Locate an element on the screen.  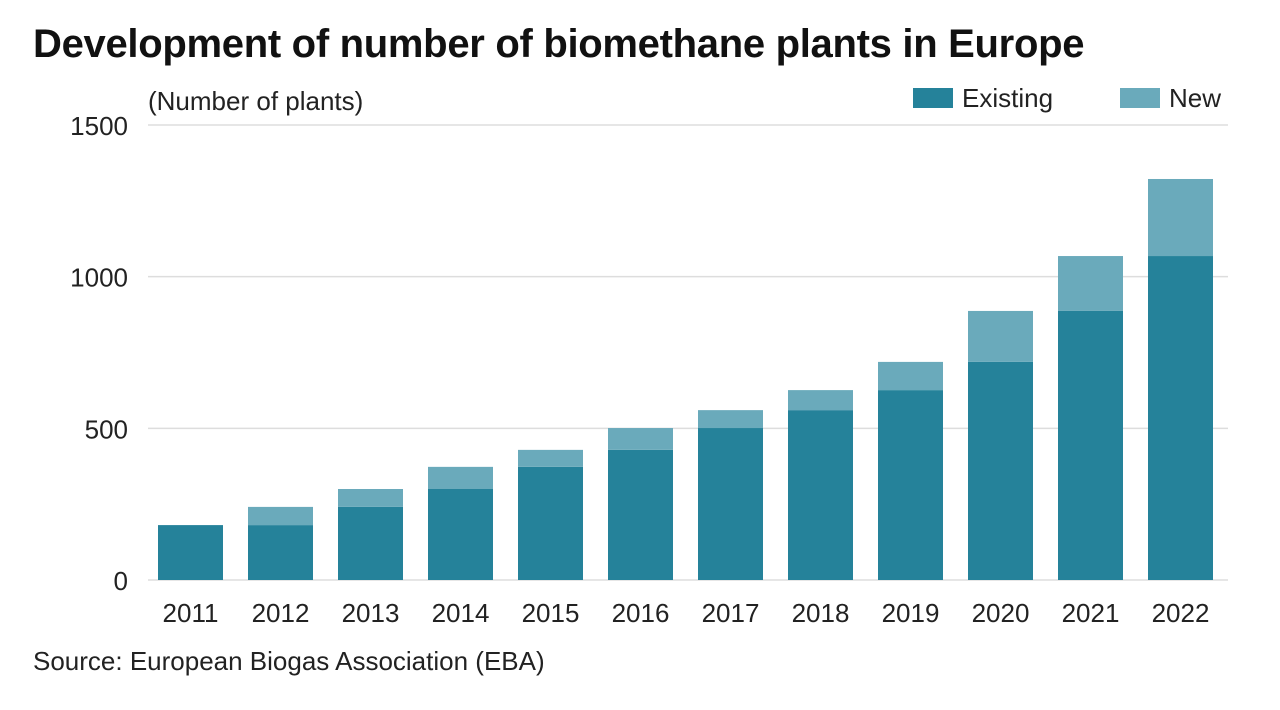
x-tick-label: 2013 is located at coordinates (371, 613).